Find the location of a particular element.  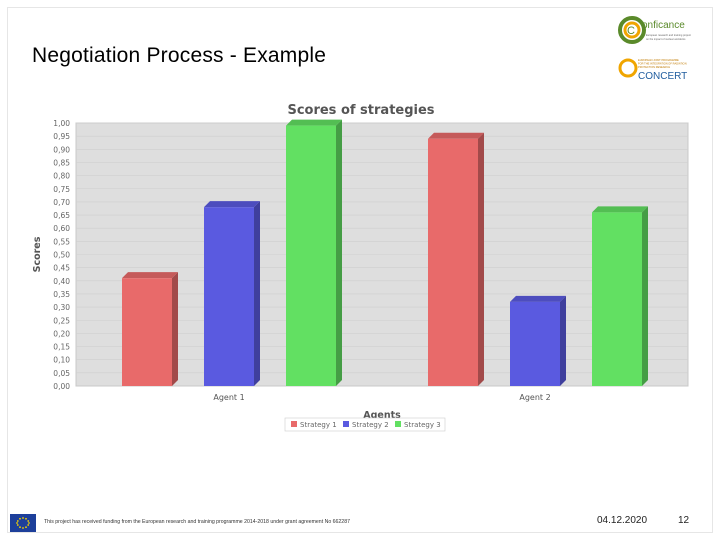

slide-title: Negotiation Process - Example is located at coordinates (179, 55).